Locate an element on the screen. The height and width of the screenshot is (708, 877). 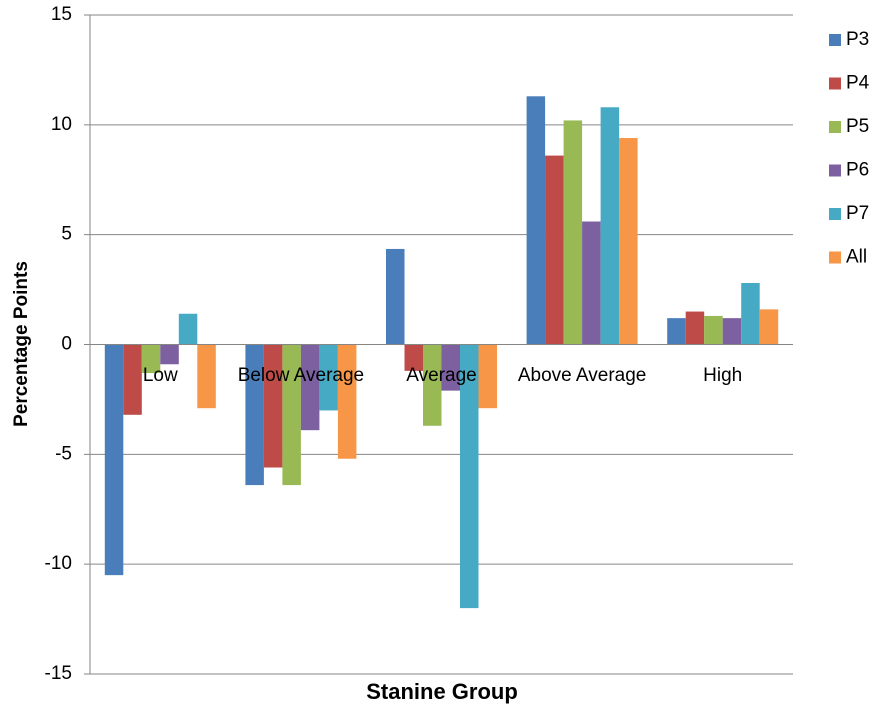
x-axis-title: Stanine Group is located at coordinates (442, 691).